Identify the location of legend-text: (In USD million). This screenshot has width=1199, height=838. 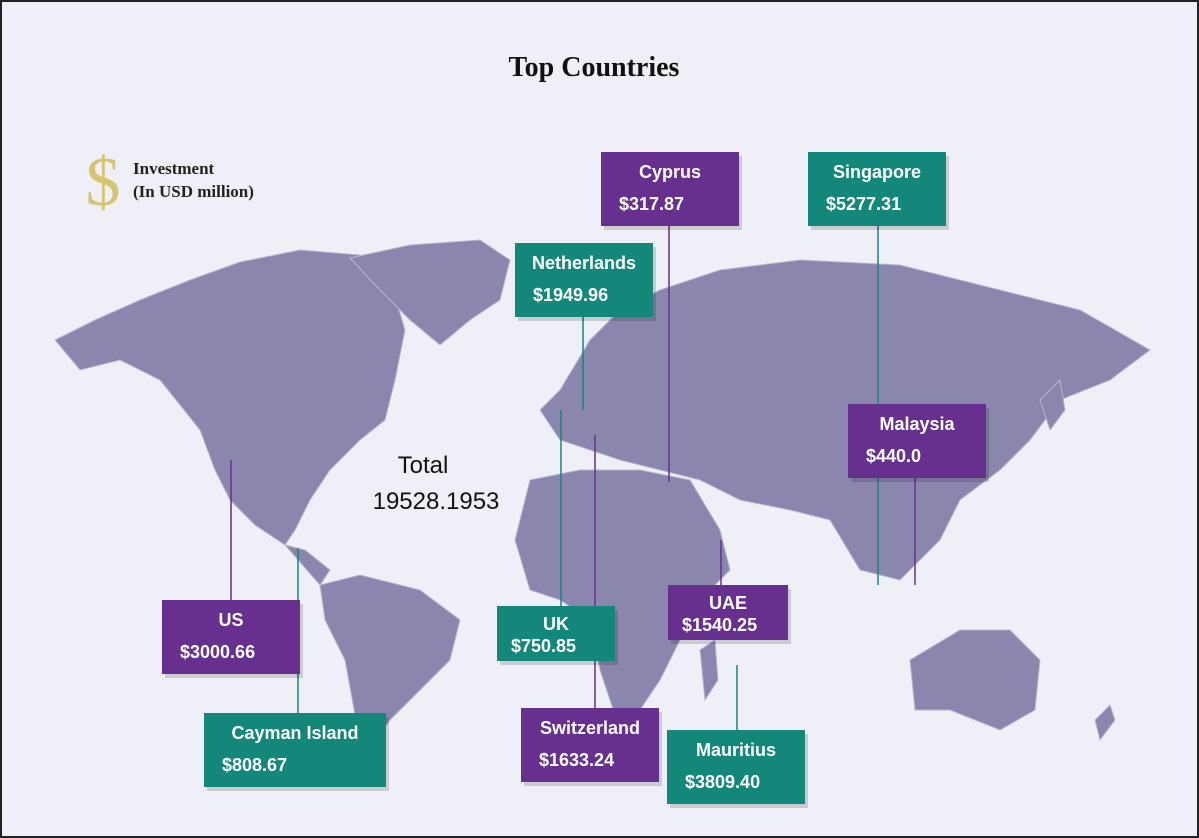
(193, 191).